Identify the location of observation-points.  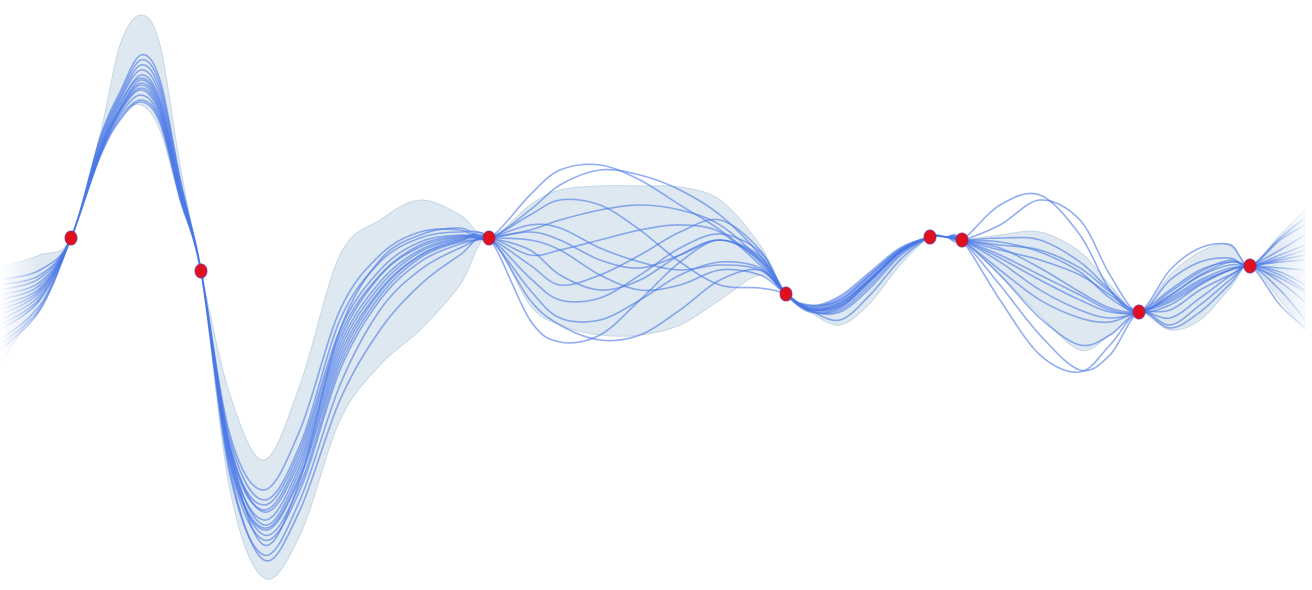
(660, 274).